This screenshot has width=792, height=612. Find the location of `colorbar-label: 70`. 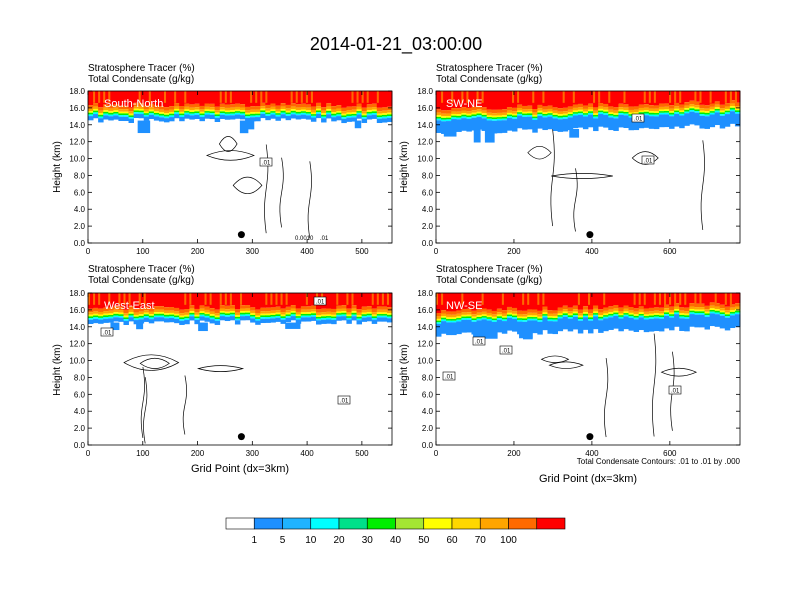

colorbar-label: 70 is located at coordinates (481, 540).